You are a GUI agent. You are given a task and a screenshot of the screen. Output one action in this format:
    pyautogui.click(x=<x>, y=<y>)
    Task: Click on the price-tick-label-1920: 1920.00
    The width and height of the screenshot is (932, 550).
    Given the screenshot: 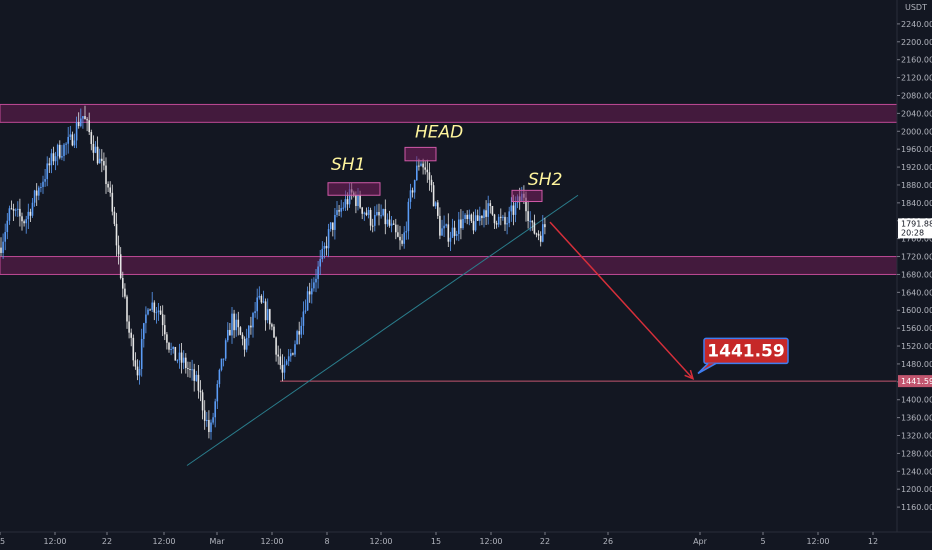 What is the action you would take?
    pyautogui.click(x=916, y=167)
    